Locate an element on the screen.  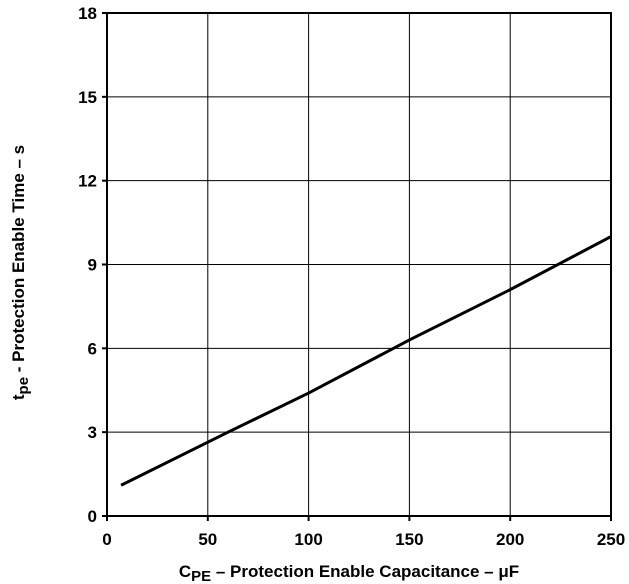
y-tick-labels: 0 3 6 9 12 15 18 is located at coordinates (92, 265).